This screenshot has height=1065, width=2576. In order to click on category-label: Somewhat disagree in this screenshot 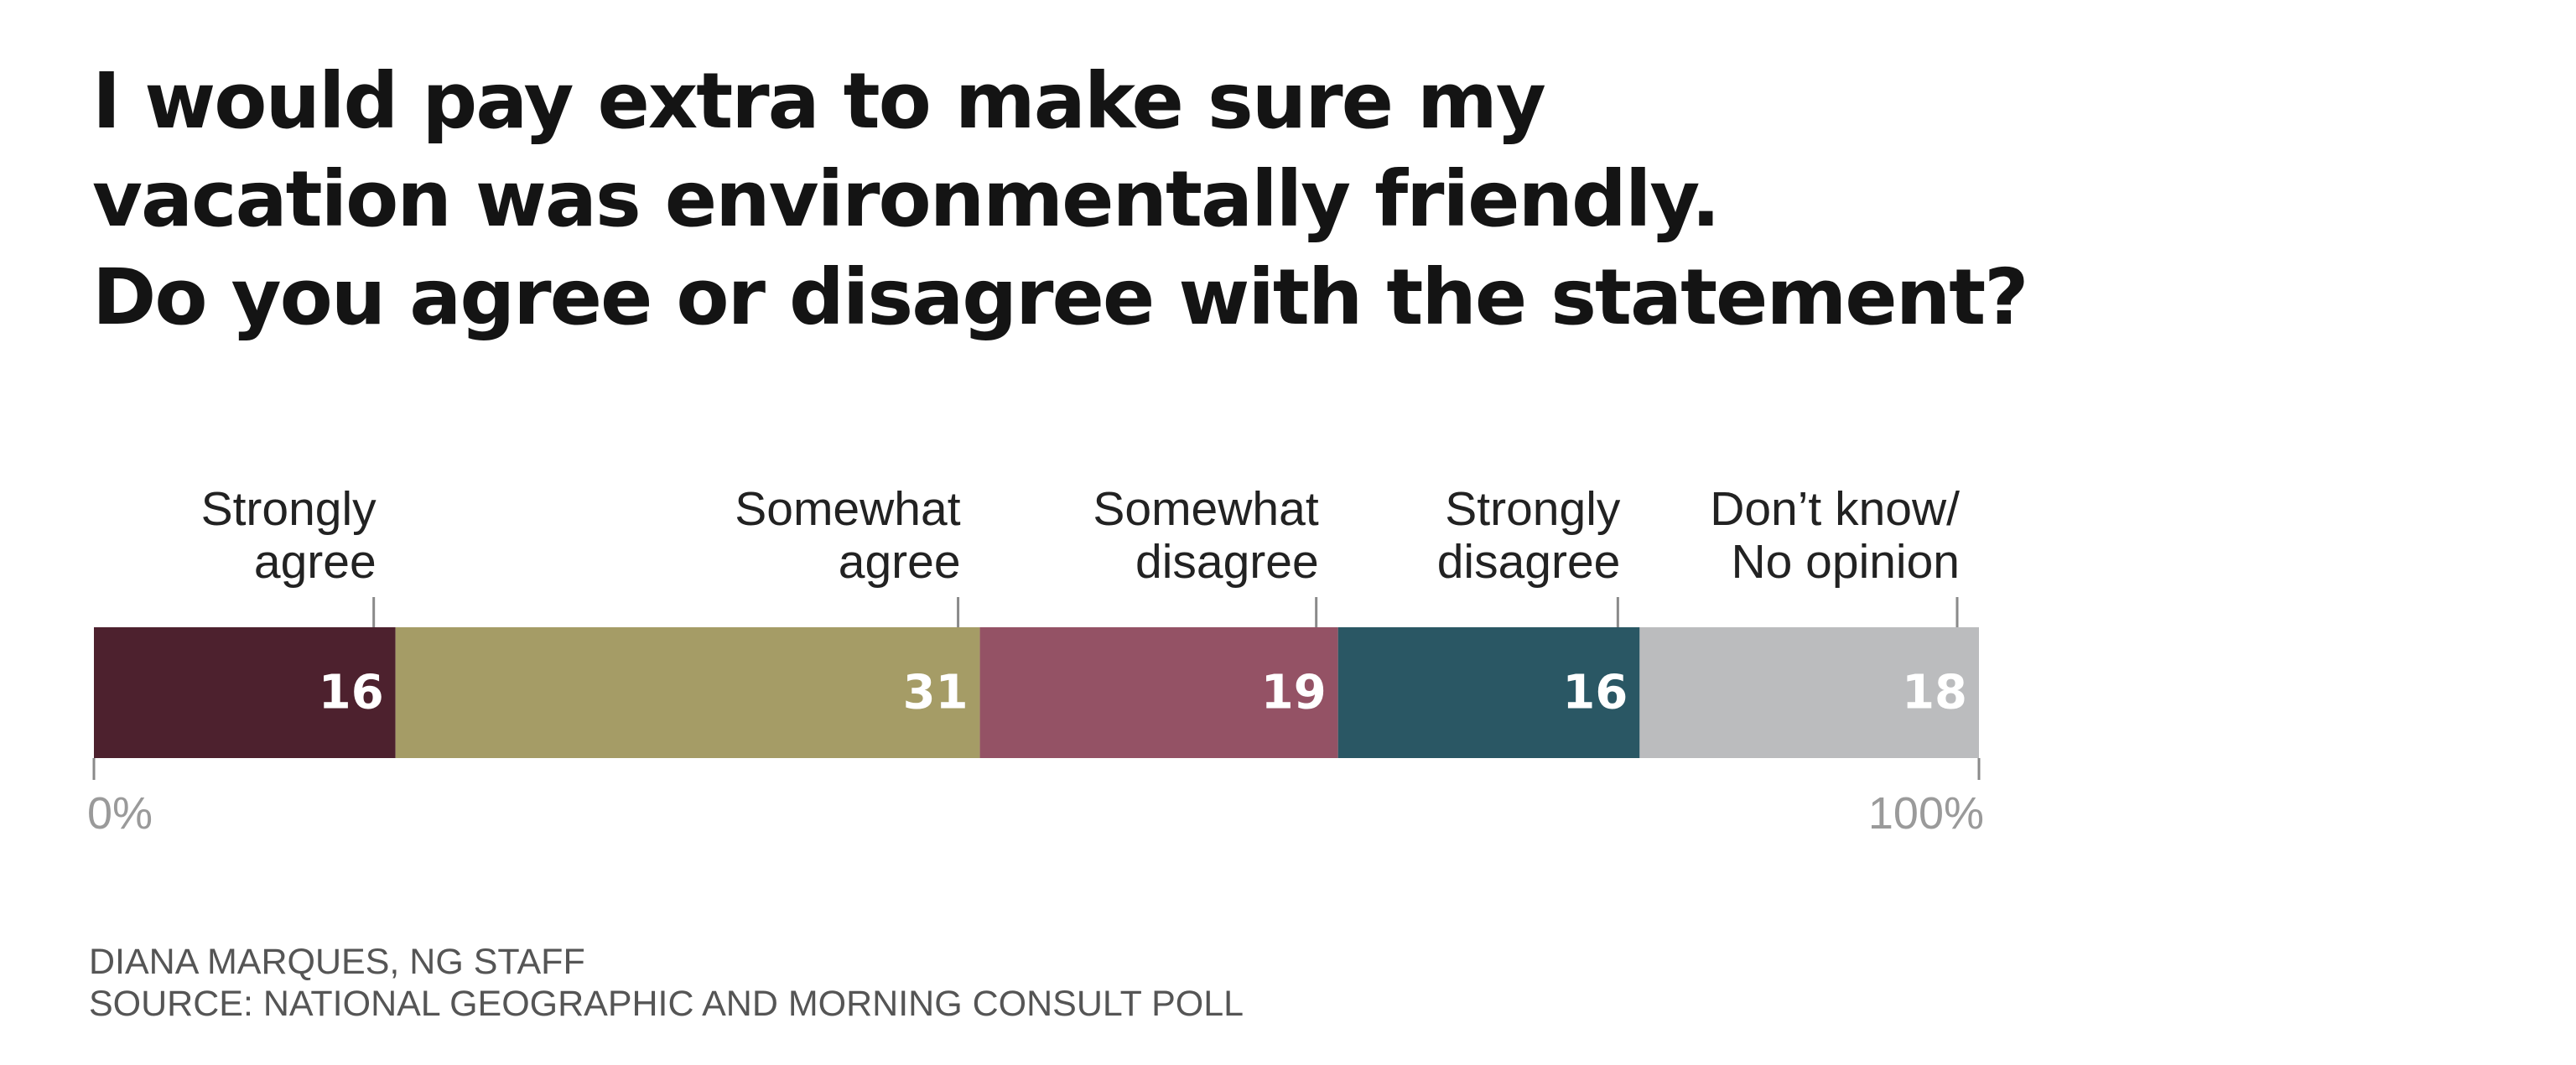, I will do `click(1205, 535)`.